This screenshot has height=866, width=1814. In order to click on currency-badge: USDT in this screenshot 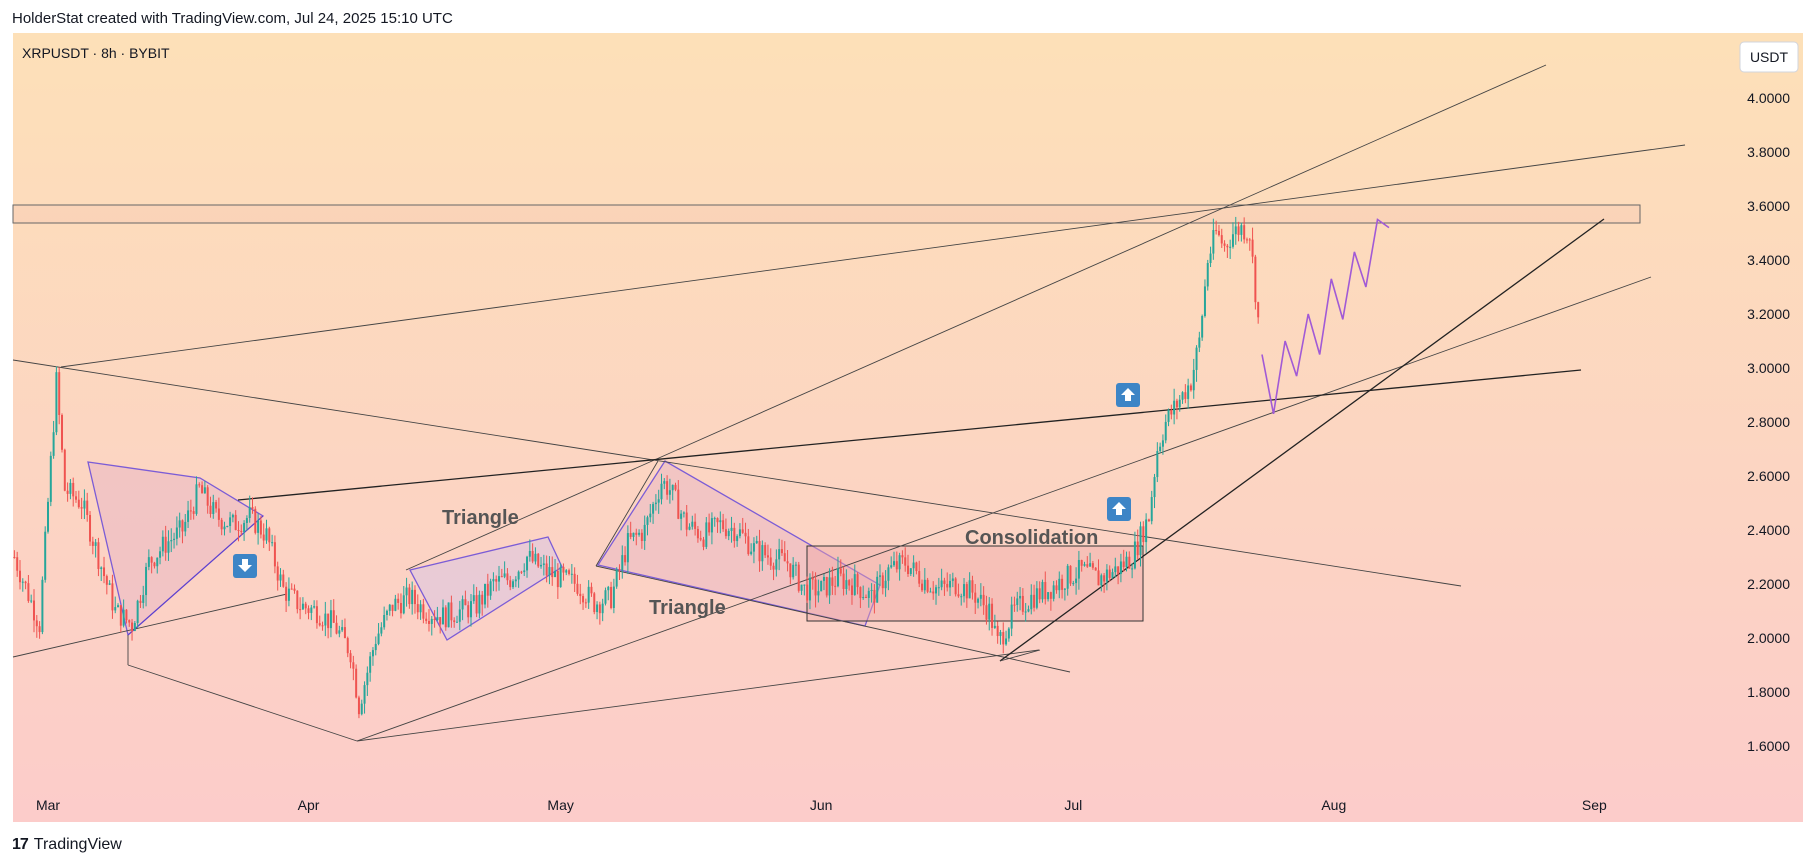, I will do `click(1769, 57)`.